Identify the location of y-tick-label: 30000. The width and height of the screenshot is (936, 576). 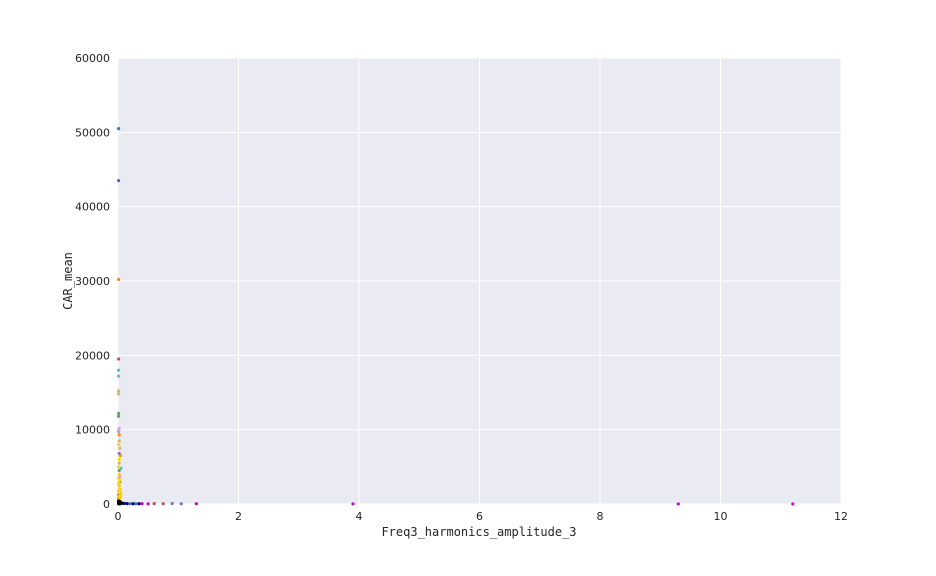
(92, 281).